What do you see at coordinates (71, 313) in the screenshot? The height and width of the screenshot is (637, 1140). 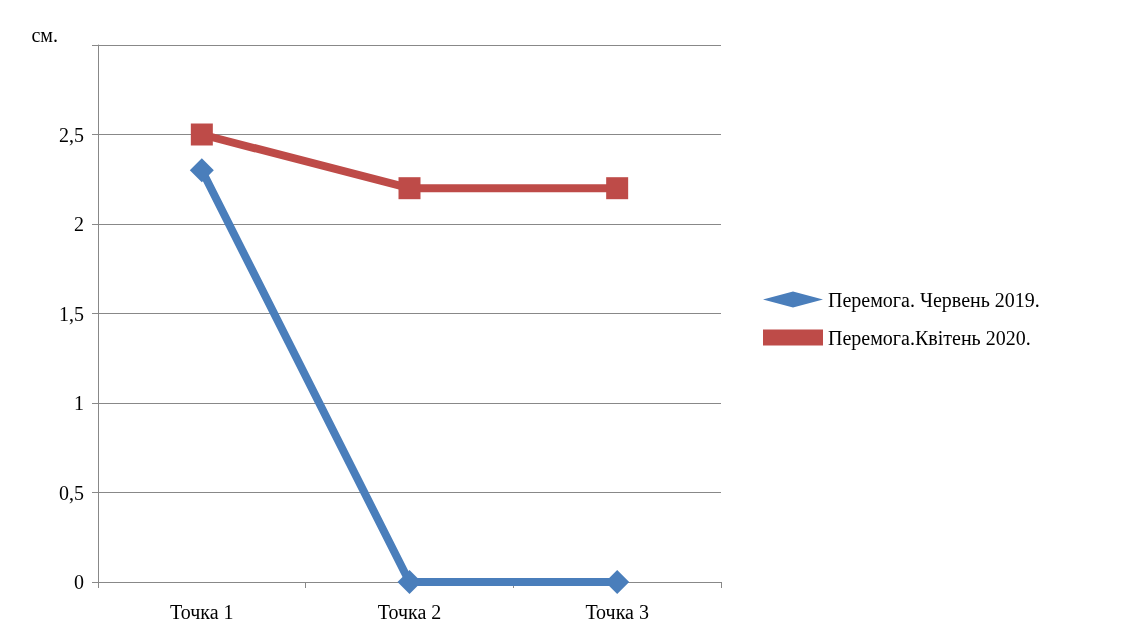 I see `y-tick-label: 1,5` at bounding box center [71, 313].